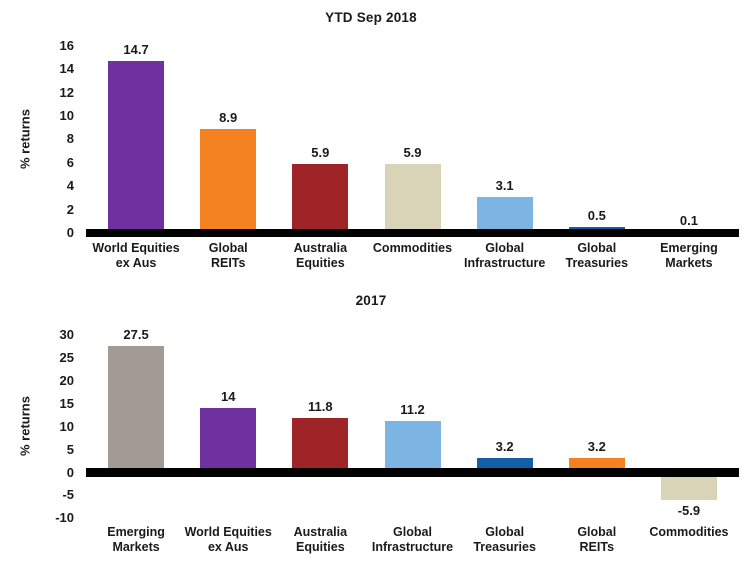  I want to click on y-tick-label: 6, so click(70, 162).